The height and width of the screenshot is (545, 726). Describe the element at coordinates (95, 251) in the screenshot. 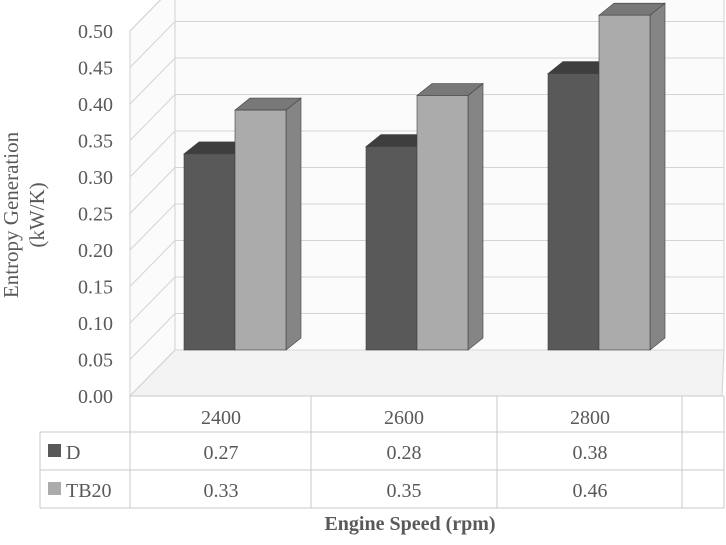

I see `y-tick-label: 0.20` at that location.